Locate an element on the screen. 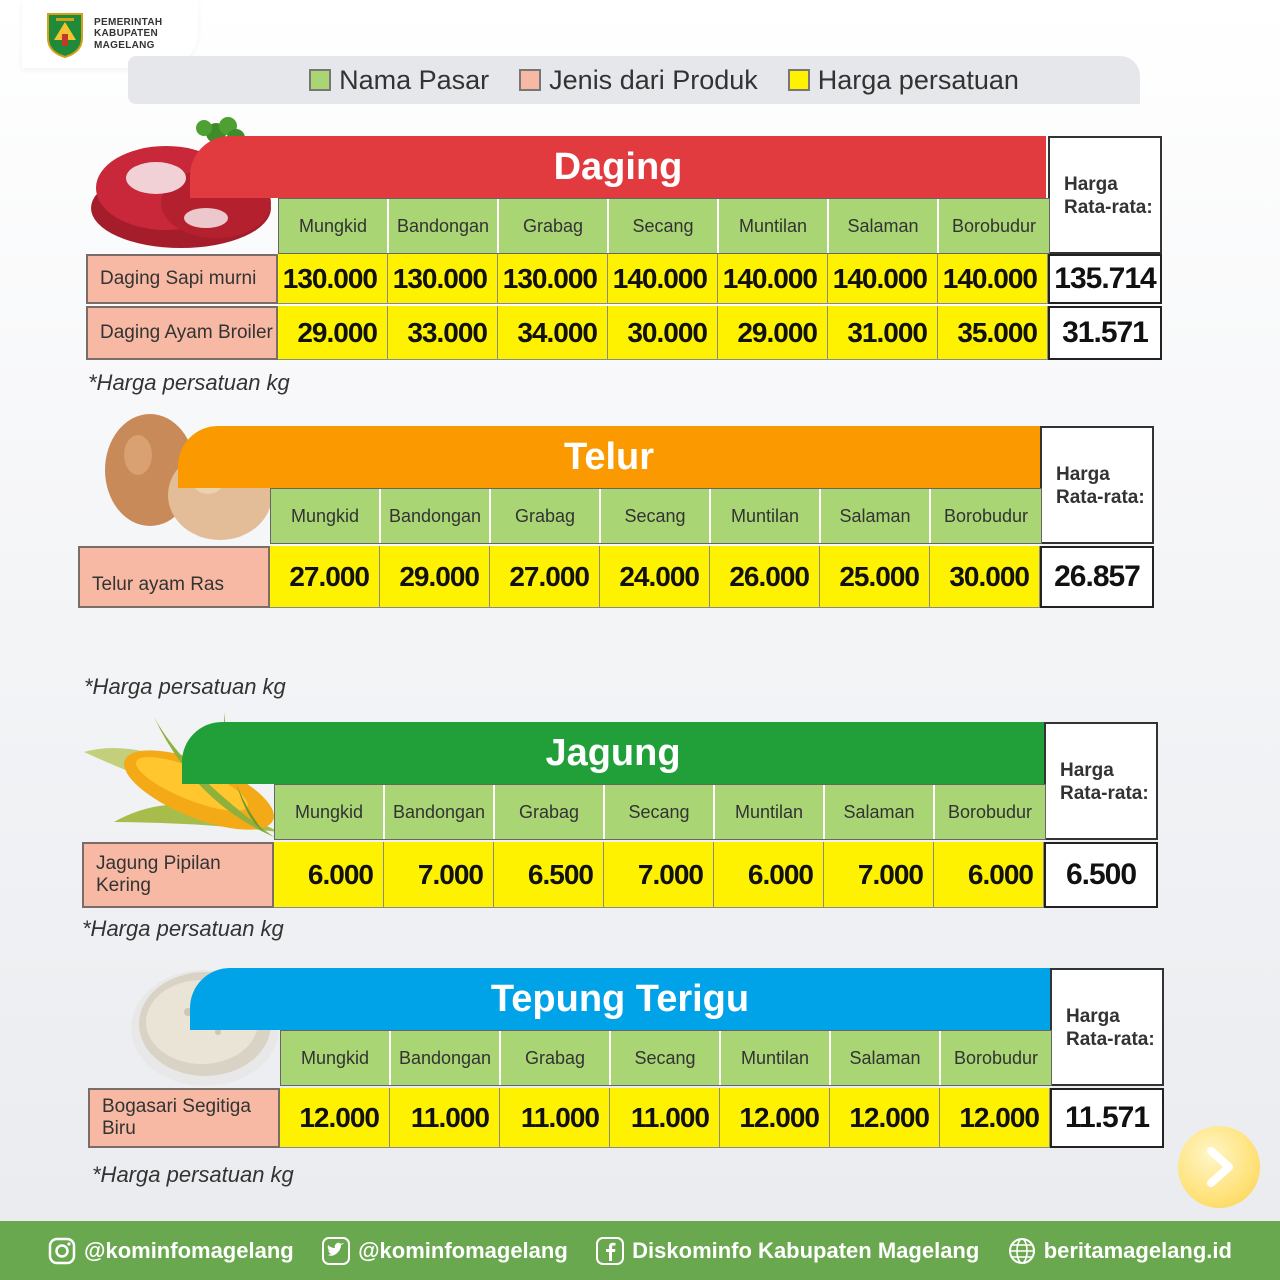 This screenshot has width=1280, height=1280. telur-note: *Harga persatuan kg is located at coordinates (185, 686).